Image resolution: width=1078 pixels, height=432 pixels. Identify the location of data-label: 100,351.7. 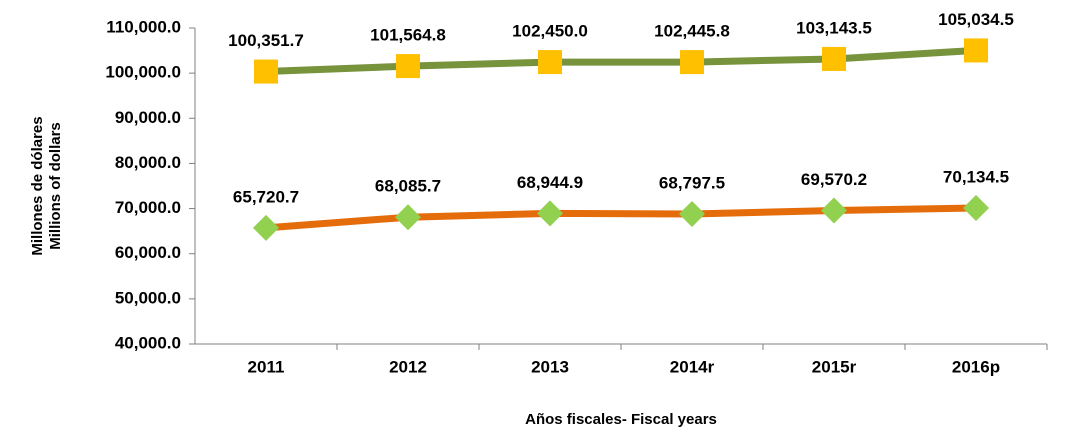
(266, 40).